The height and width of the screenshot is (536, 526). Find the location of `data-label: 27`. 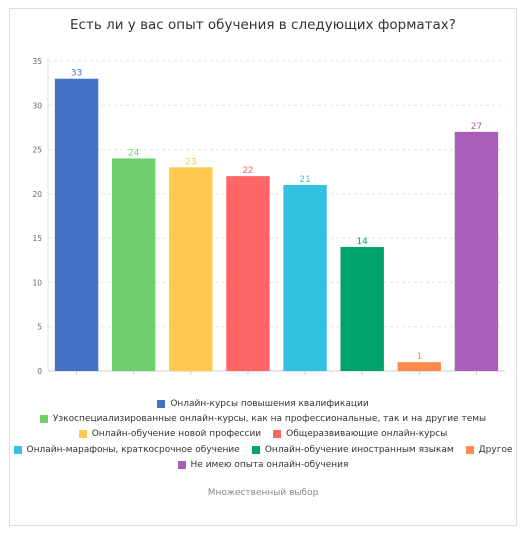

data-label: 27 is located at coordinates (476, 127).